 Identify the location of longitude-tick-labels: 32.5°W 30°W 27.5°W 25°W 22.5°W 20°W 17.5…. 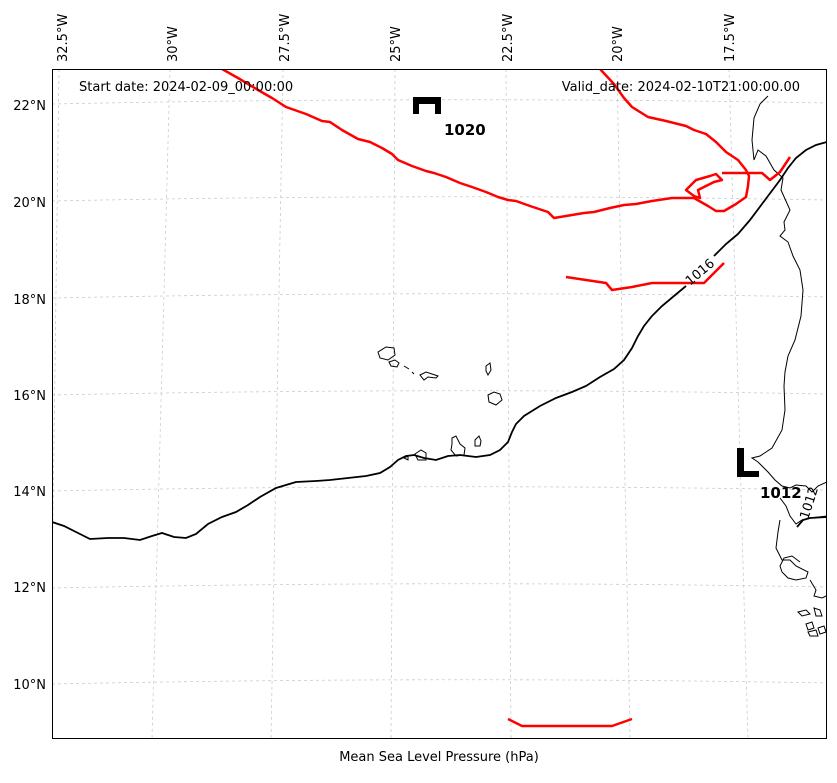
(397, 38).